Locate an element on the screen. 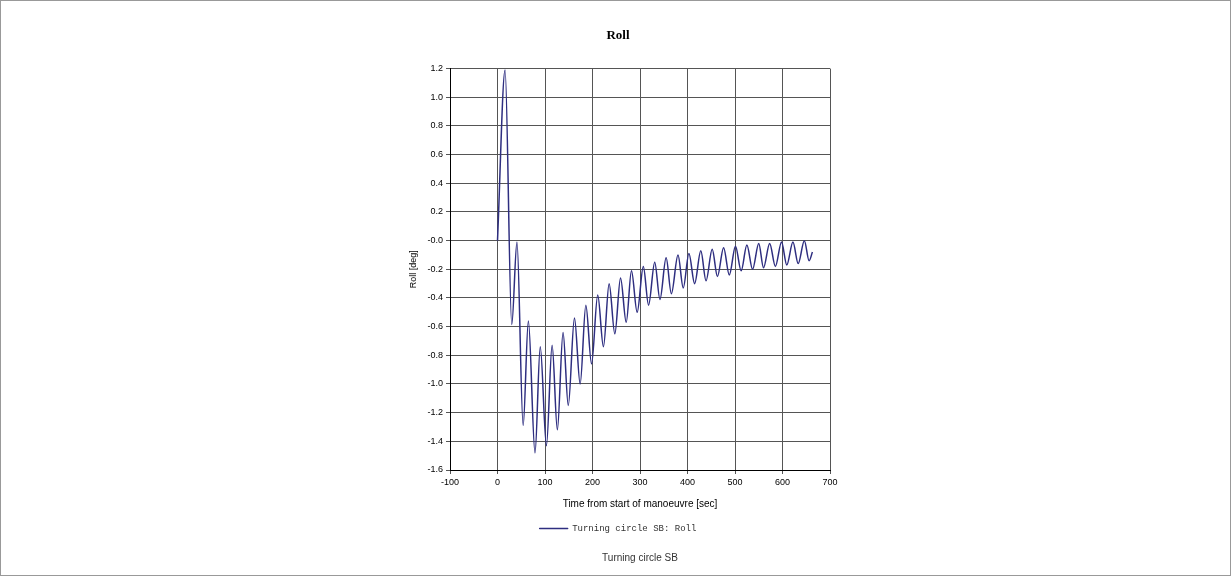 The height and width of the screenshot is (576, 1231). y-tick-label: -0.0 is located at coordinates (435, 240).